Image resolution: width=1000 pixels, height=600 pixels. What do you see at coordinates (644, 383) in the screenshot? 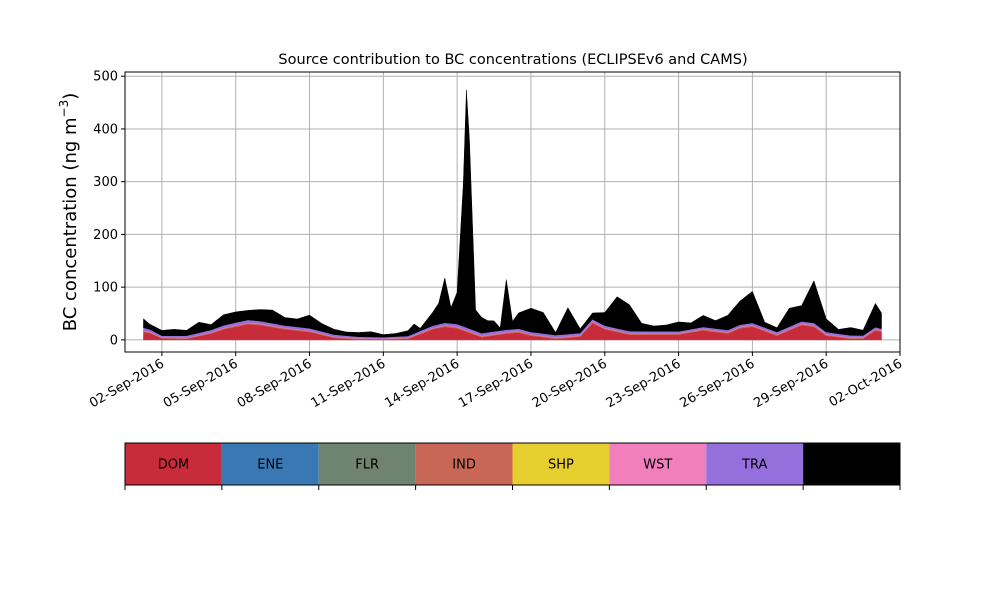
I see `x-tick-label: 23-Sep-2016` at bounding box center [644, 383].